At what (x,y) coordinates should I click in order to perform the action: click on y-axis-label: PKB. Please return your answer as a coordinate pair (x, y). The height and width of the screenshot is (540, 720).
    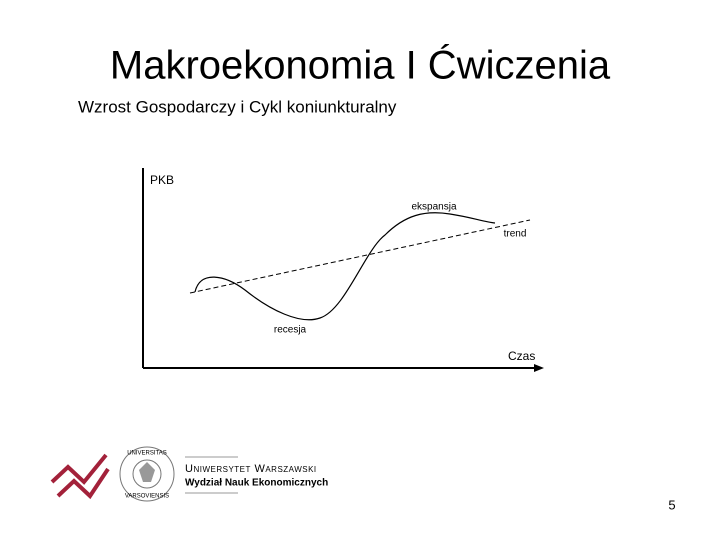
    Looking at the image, I should click on (162, 180).